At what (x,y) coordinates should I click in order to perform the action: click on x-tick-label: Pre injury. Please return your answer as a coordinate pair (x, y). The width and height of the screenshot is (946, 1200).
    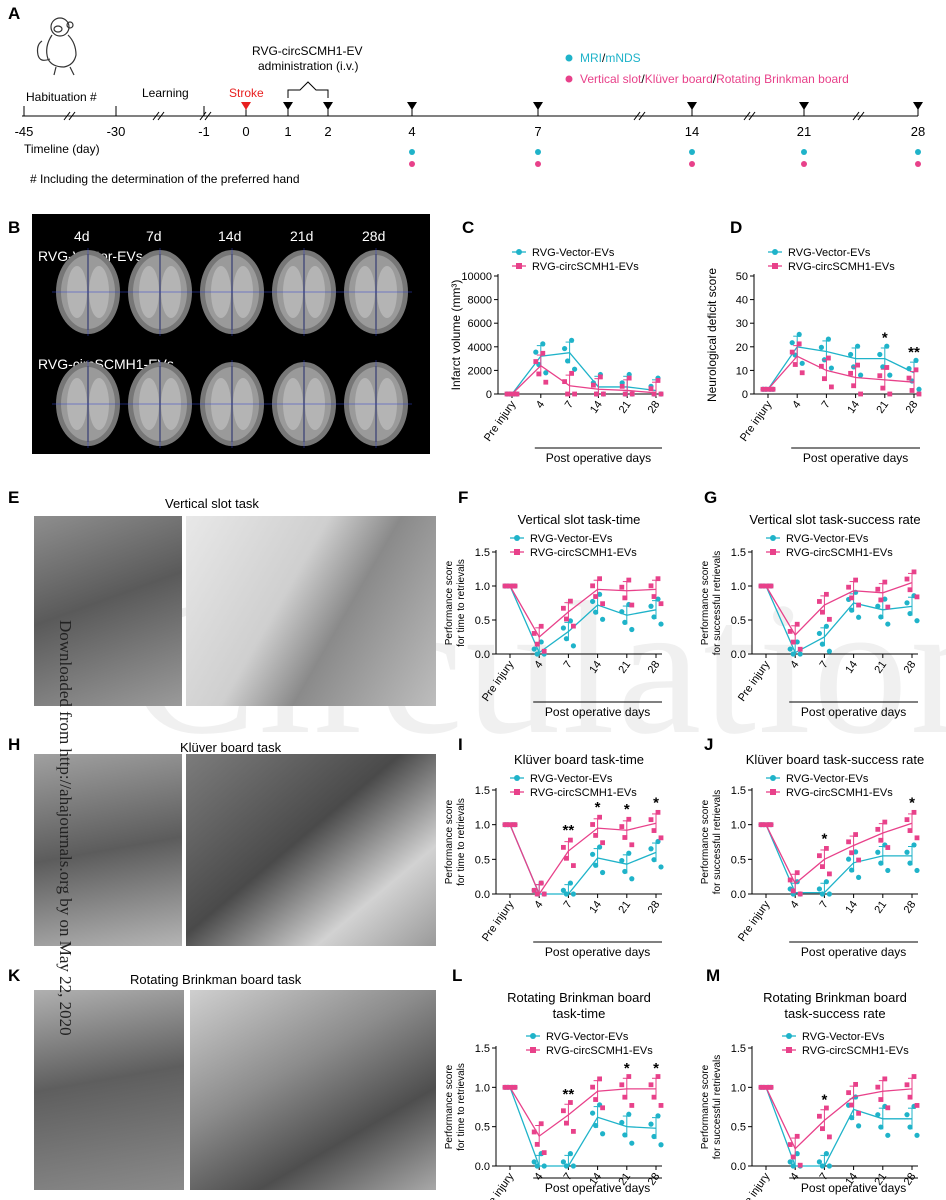
    Looking at the image, I should click on (754, 680).